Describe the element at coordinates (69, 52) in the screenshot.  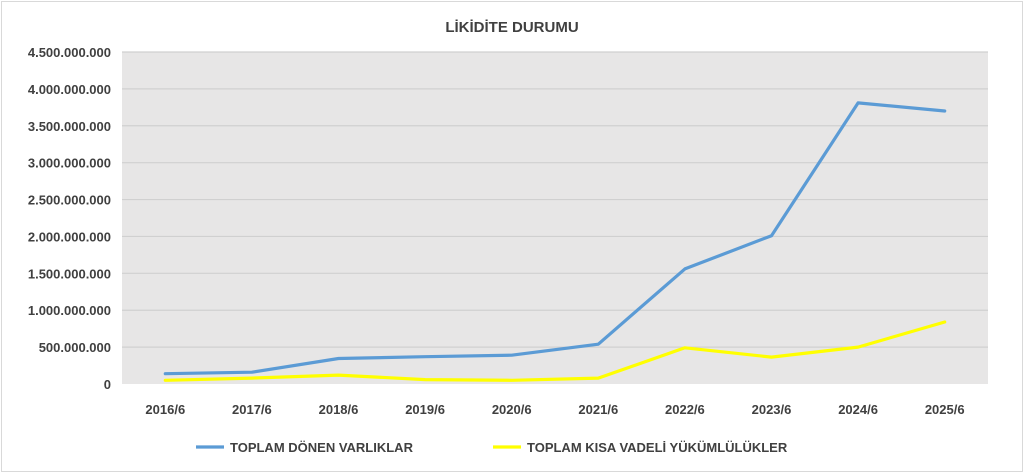
I see `y-tick-label: 4.500.000.000` at that location.